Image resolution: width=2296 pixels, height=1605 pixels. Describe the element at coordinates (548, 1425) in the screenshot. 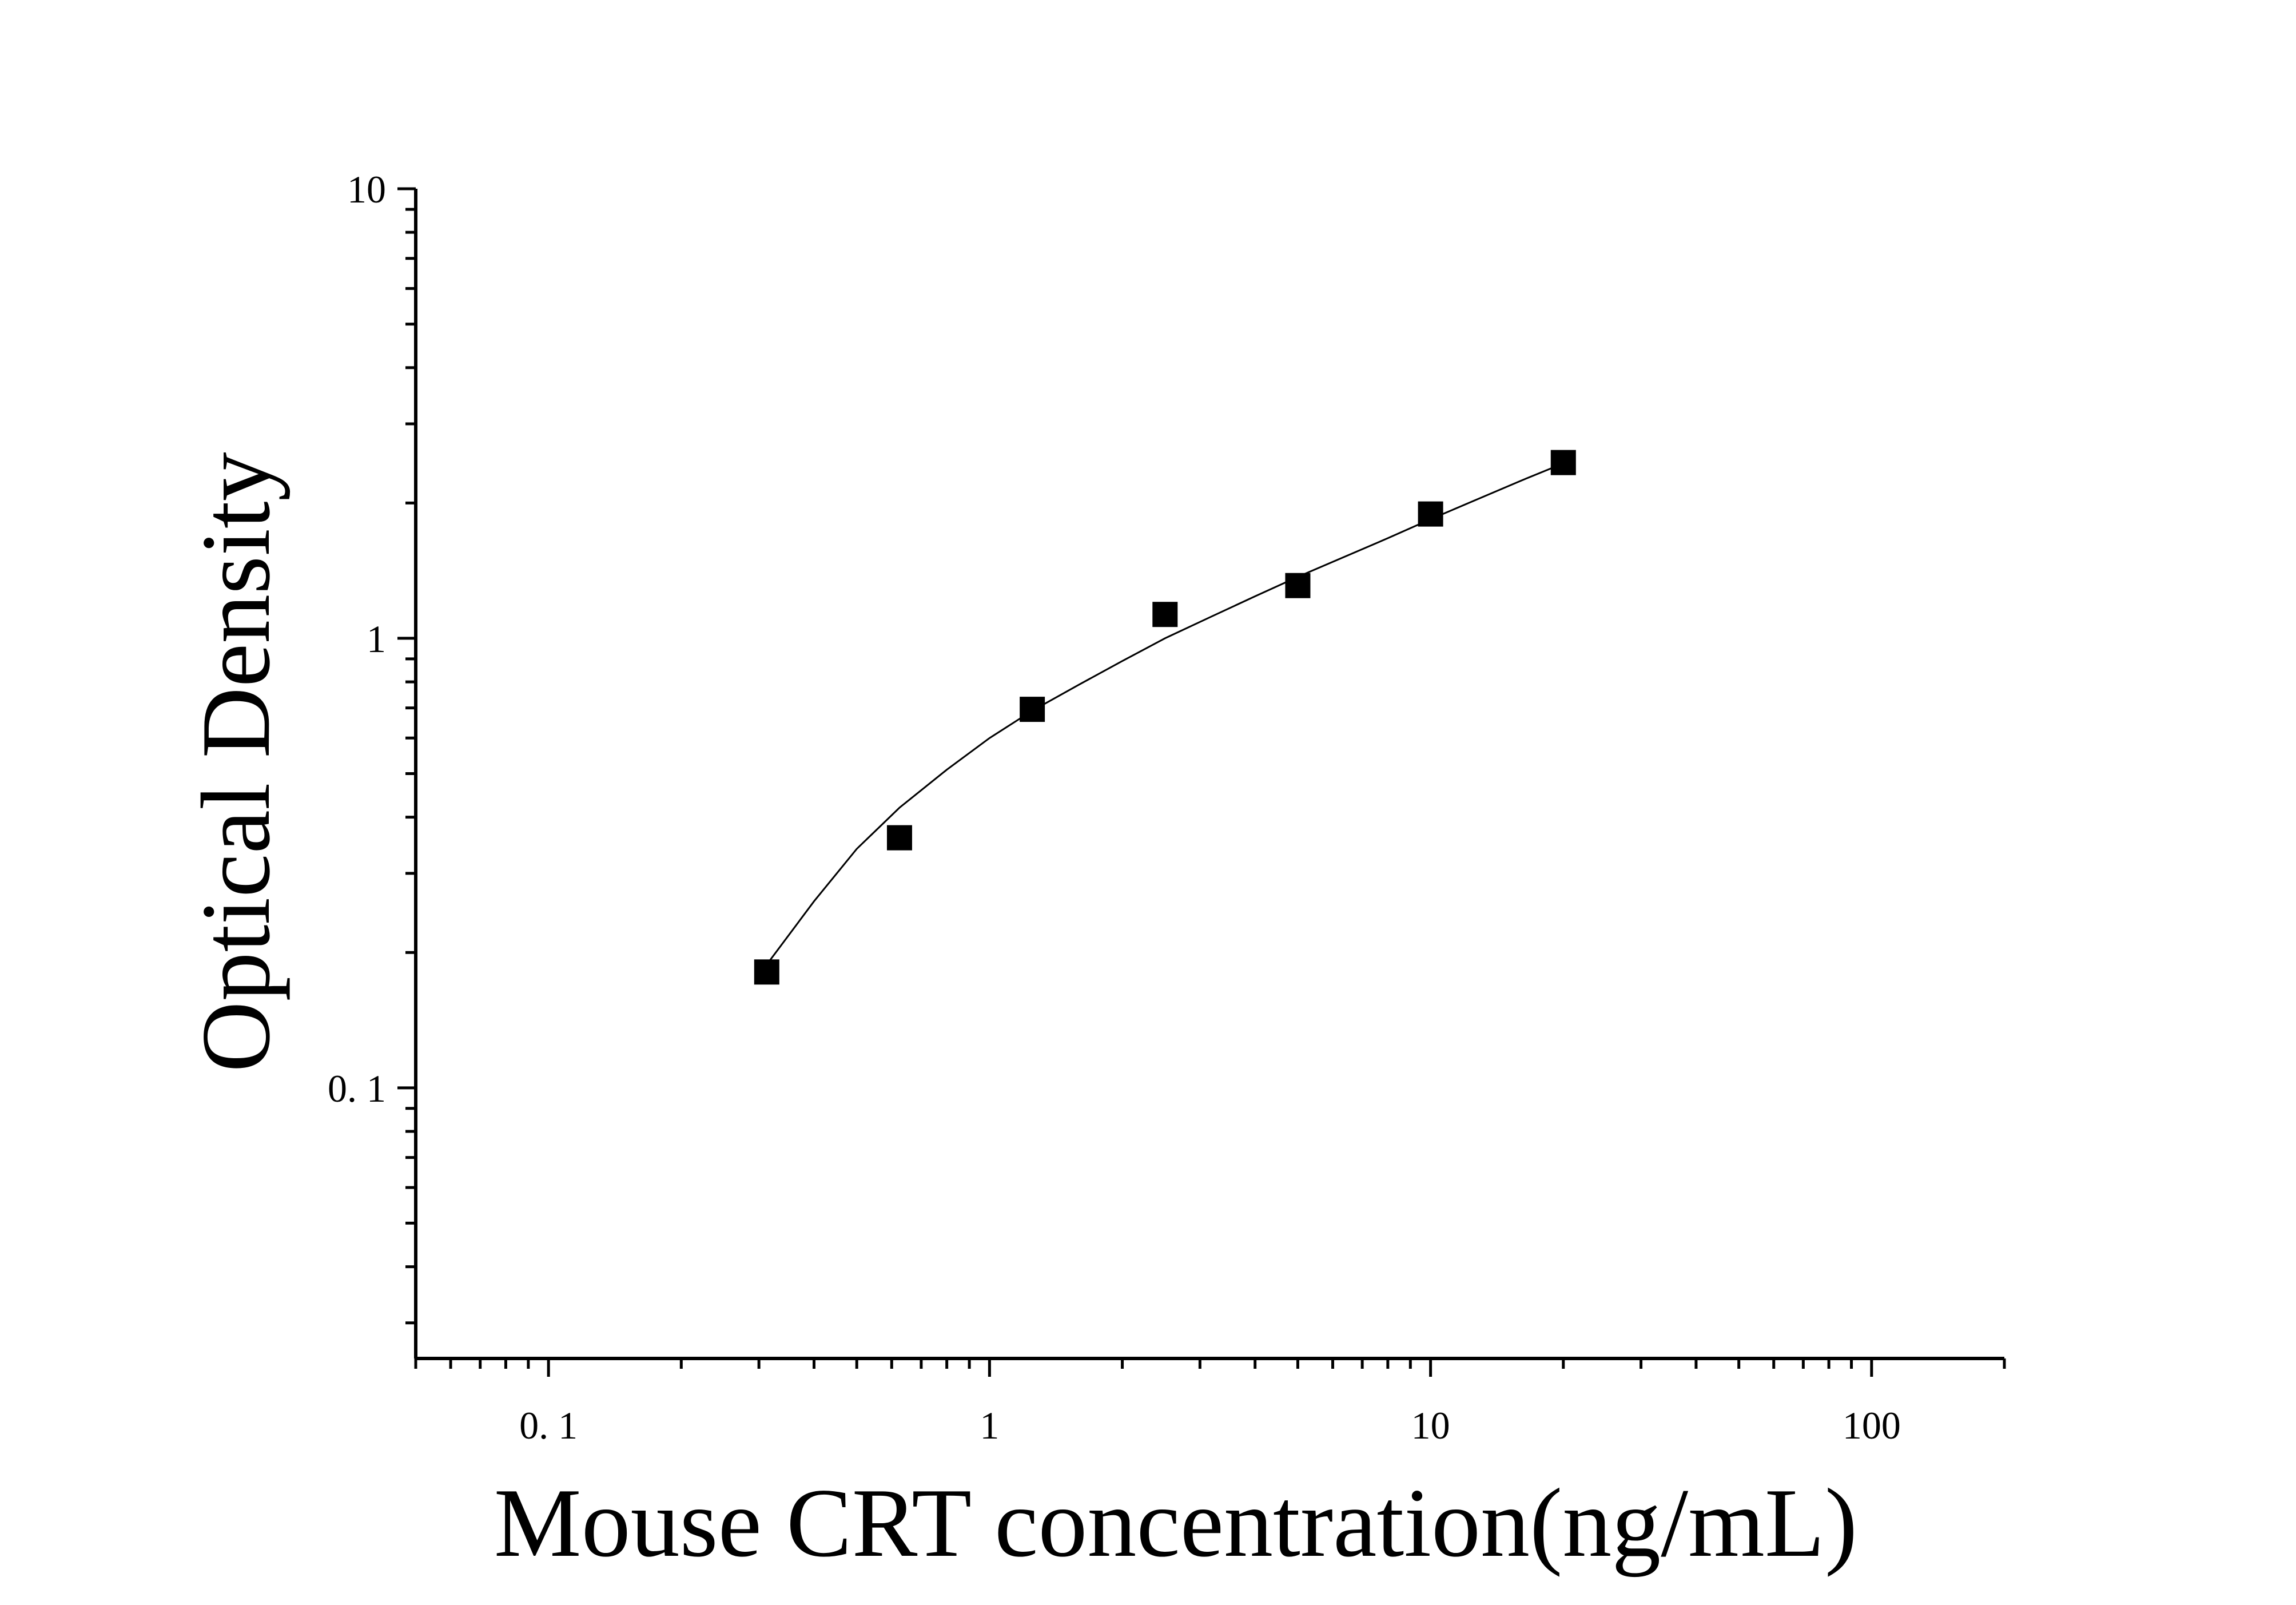

I see `x-tick-label: 0. 1` at that location.